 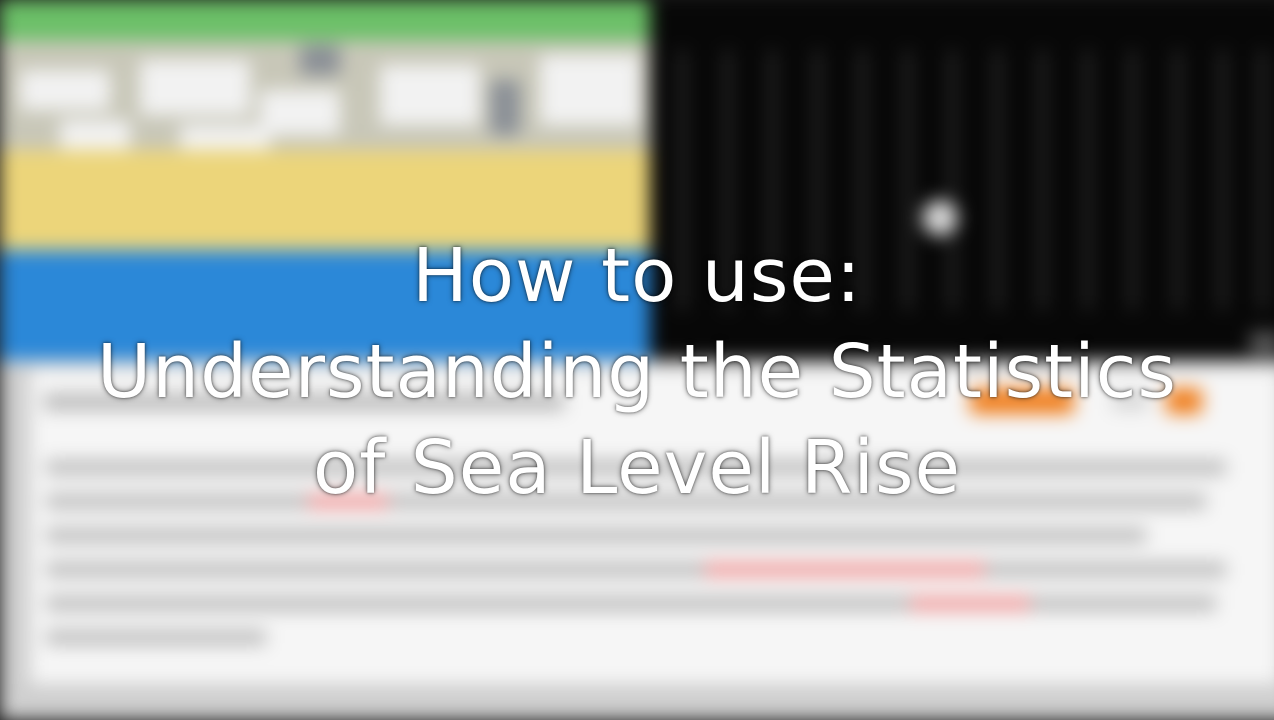 What do you see at coordinates (1130, 401) in the screenshot?
I see `gray-button` at bounding box center [1130, 401].